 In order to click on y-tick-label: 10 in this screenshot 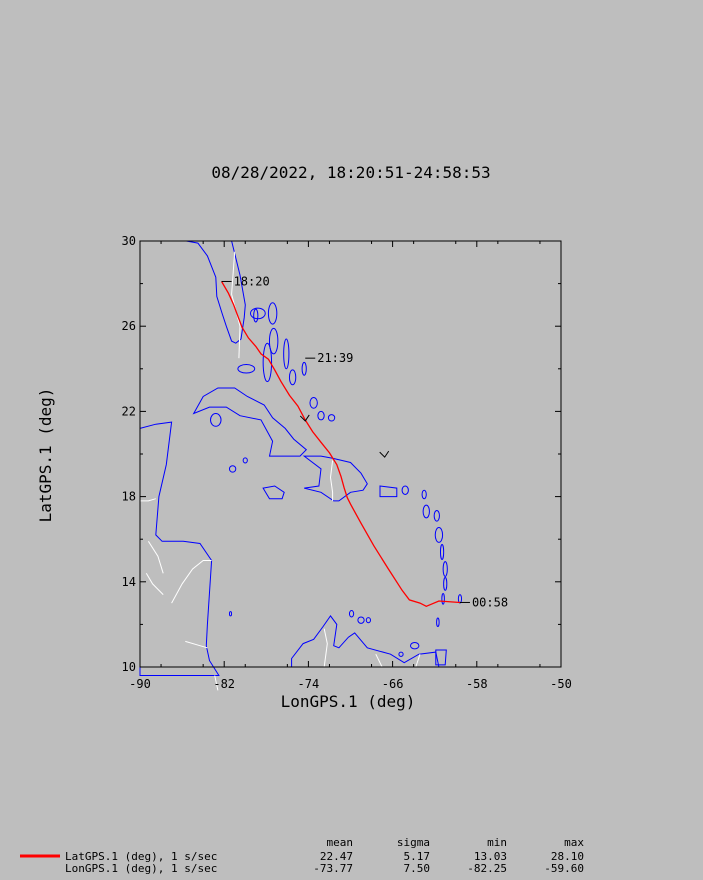, I will do `click(129, 667)`.